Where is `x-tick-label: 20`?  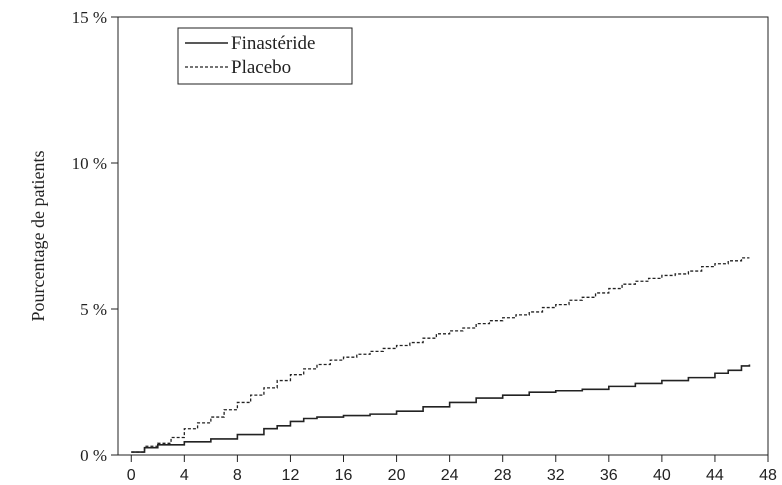
x-tick-label: 20 is located at coordinates (397, 475).